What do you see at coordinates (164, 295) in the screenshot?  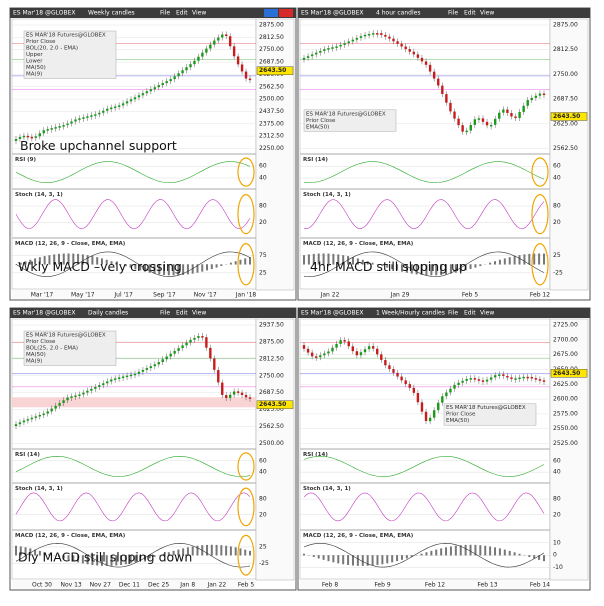 I see `x-label: Sep '17` at bounding box center [164, 295].